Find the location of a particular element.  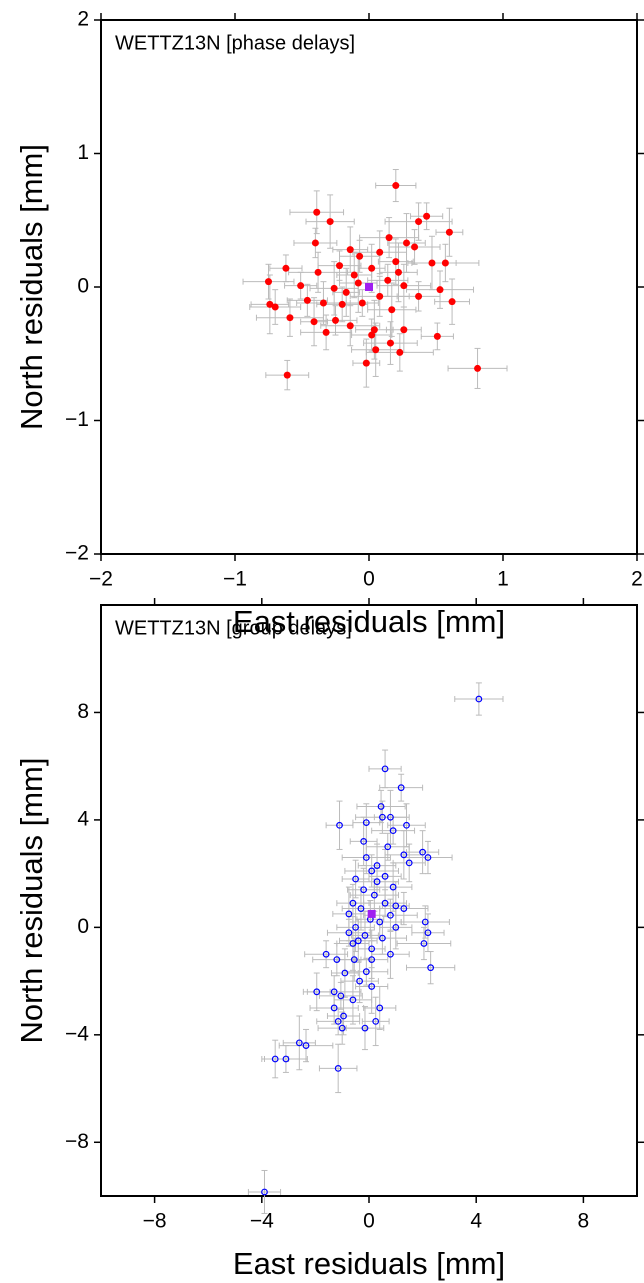

y-tick-label: −2 is located at coordinates (77, 553).